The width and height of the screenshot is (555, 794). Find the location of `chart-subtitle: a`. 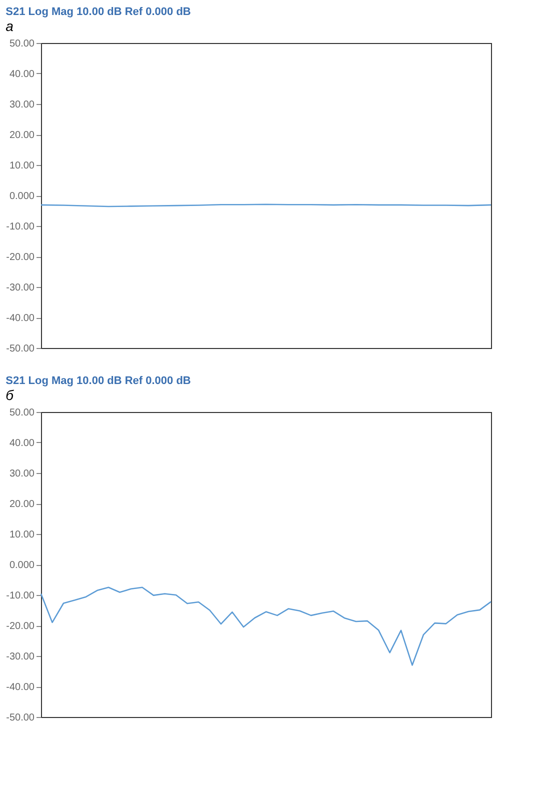

chart-subtitle: a is located at coordinates (10, 26).